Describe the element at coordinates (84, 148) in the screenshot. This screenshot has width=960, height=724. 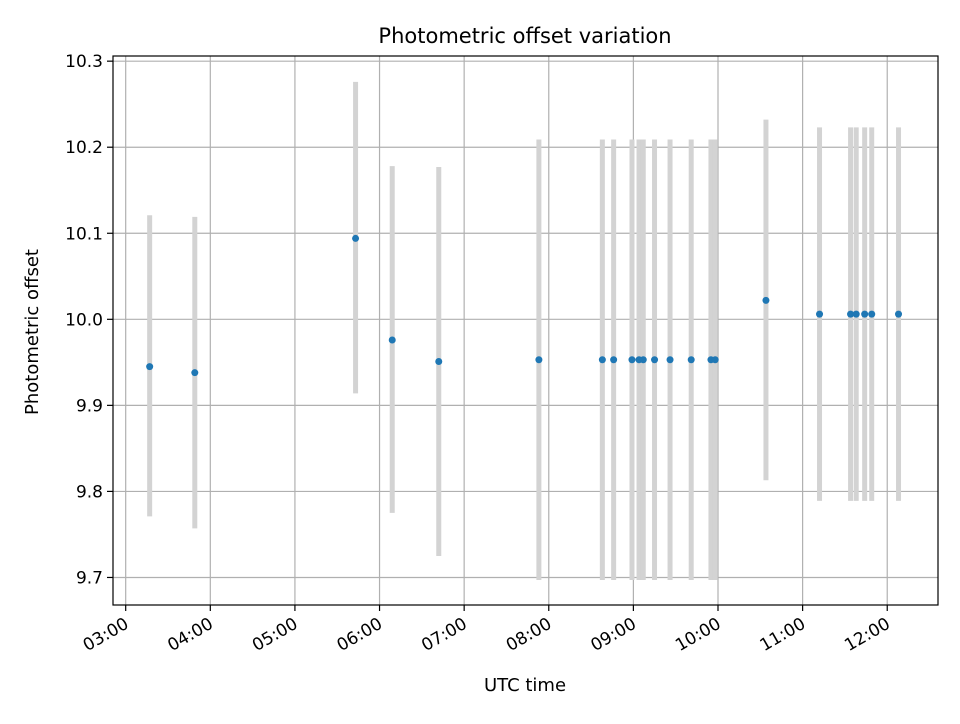
I see `y-tick-label: 10.2` at that location.